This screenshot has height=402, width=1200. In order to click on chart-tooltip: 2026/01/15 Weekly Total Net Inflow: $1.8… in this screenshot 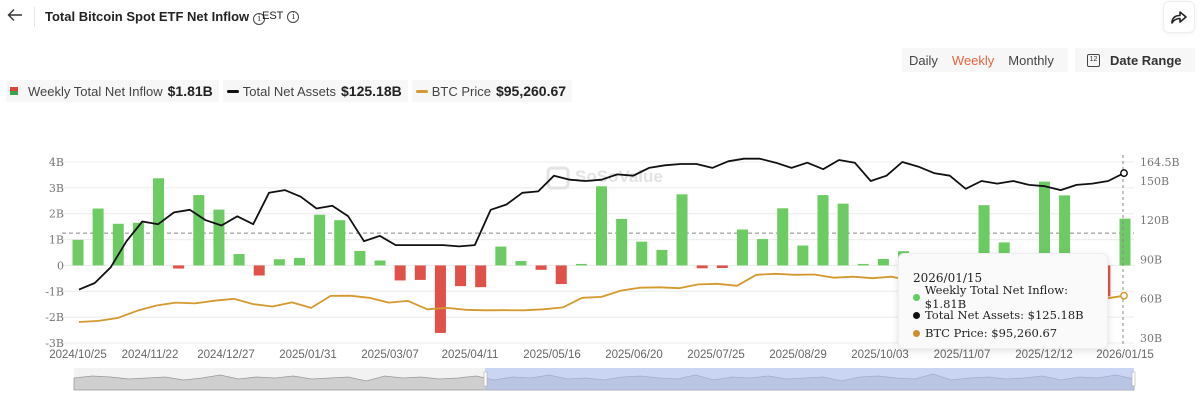, I will do `click(1003, 301)`.